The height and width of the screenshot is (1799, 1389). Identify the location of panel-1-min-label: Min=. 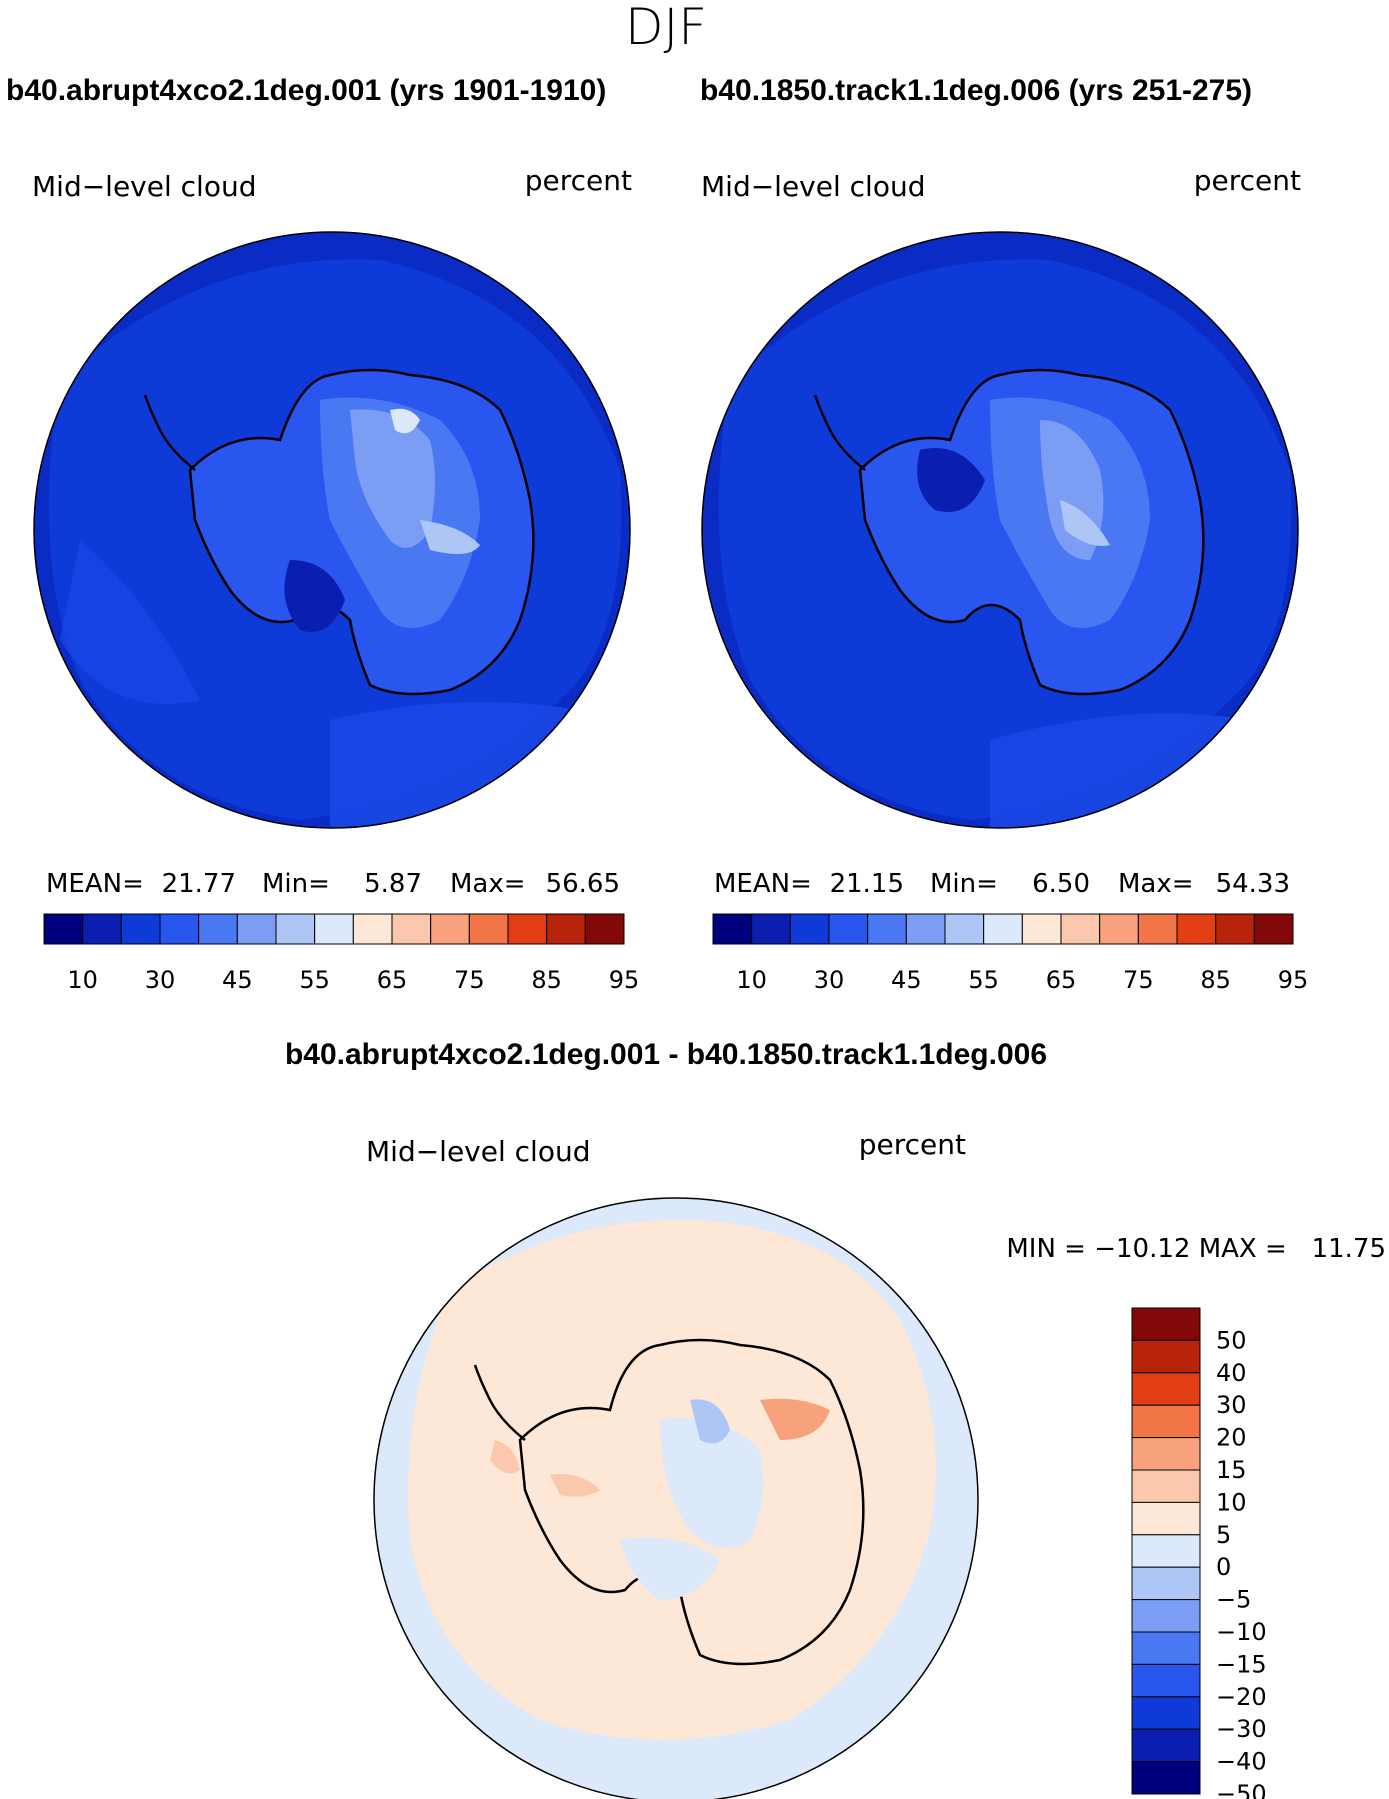
(296, 884).